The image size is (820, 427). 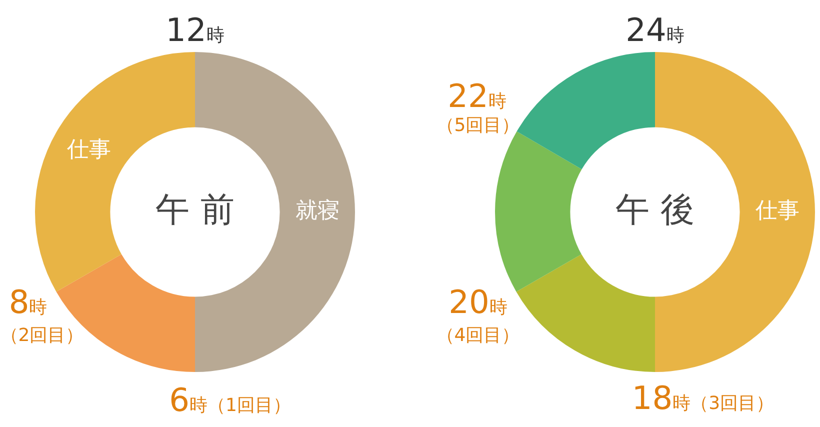 I want to click on text: （4回目）, so click(x=478, y=335).